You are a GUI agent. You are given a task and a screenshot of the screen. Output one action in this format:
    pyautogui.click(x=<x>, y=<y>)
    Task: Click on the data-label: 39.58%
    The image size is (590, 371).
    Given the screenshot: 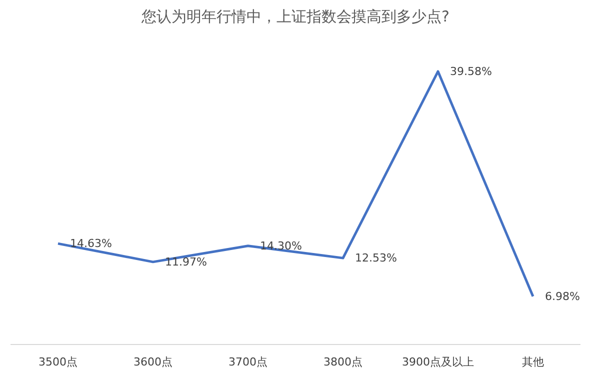 What is the action you would take?
    pyautogui.click(x=471, y=71)
    